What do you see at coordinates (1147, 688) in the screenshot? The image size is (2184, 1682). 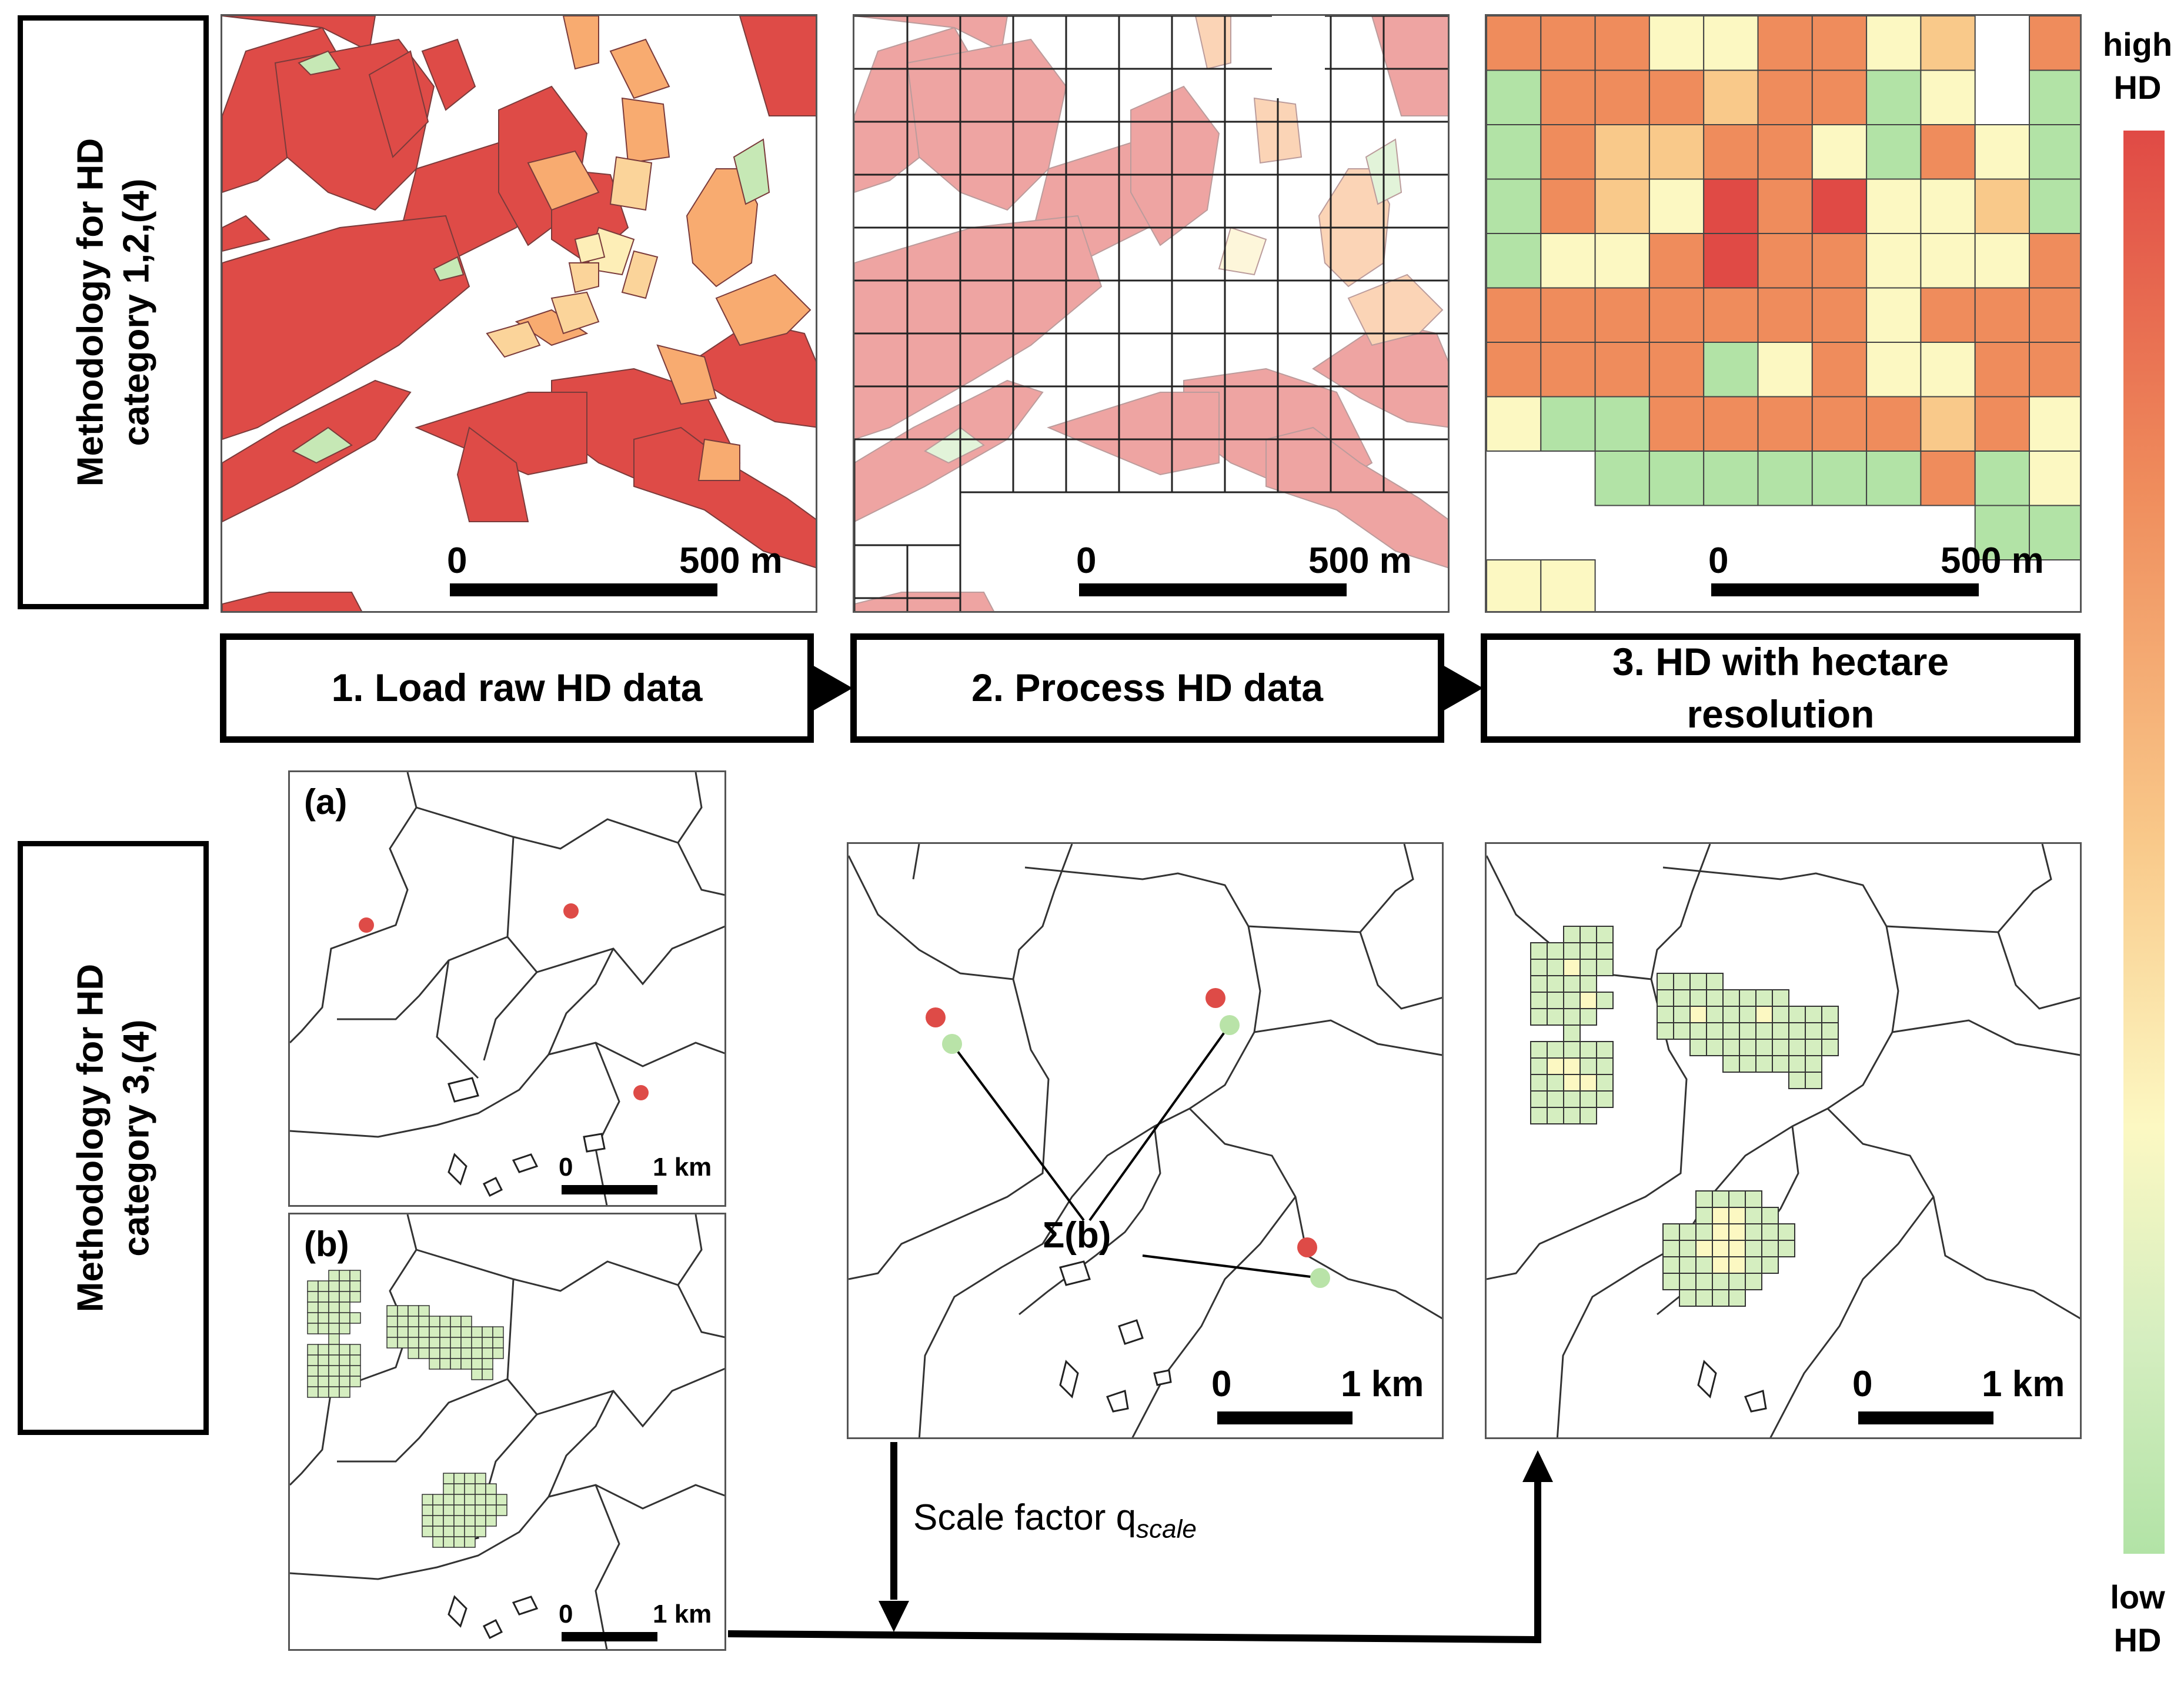 I see `step-2-box: 2. Process HD data` at bounding box center [1147, 688].